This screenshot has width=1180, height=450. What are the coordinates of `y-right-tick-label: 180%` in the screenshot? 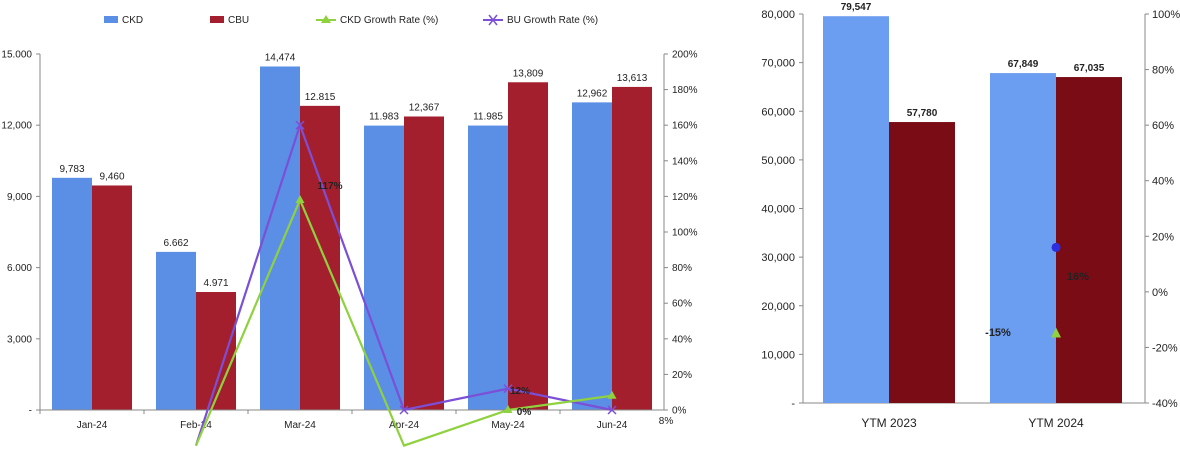 It's located at (685, 90).